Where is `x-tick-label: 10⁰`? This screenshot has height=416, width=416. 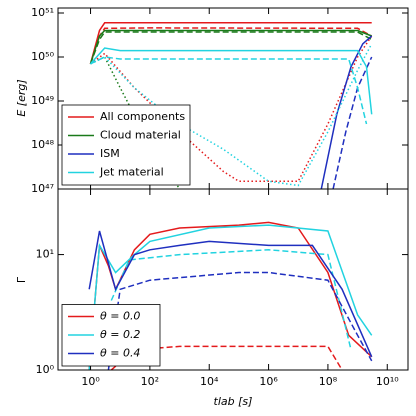
x-tick-label: 10⁰ is located at coordinates (90, 381).